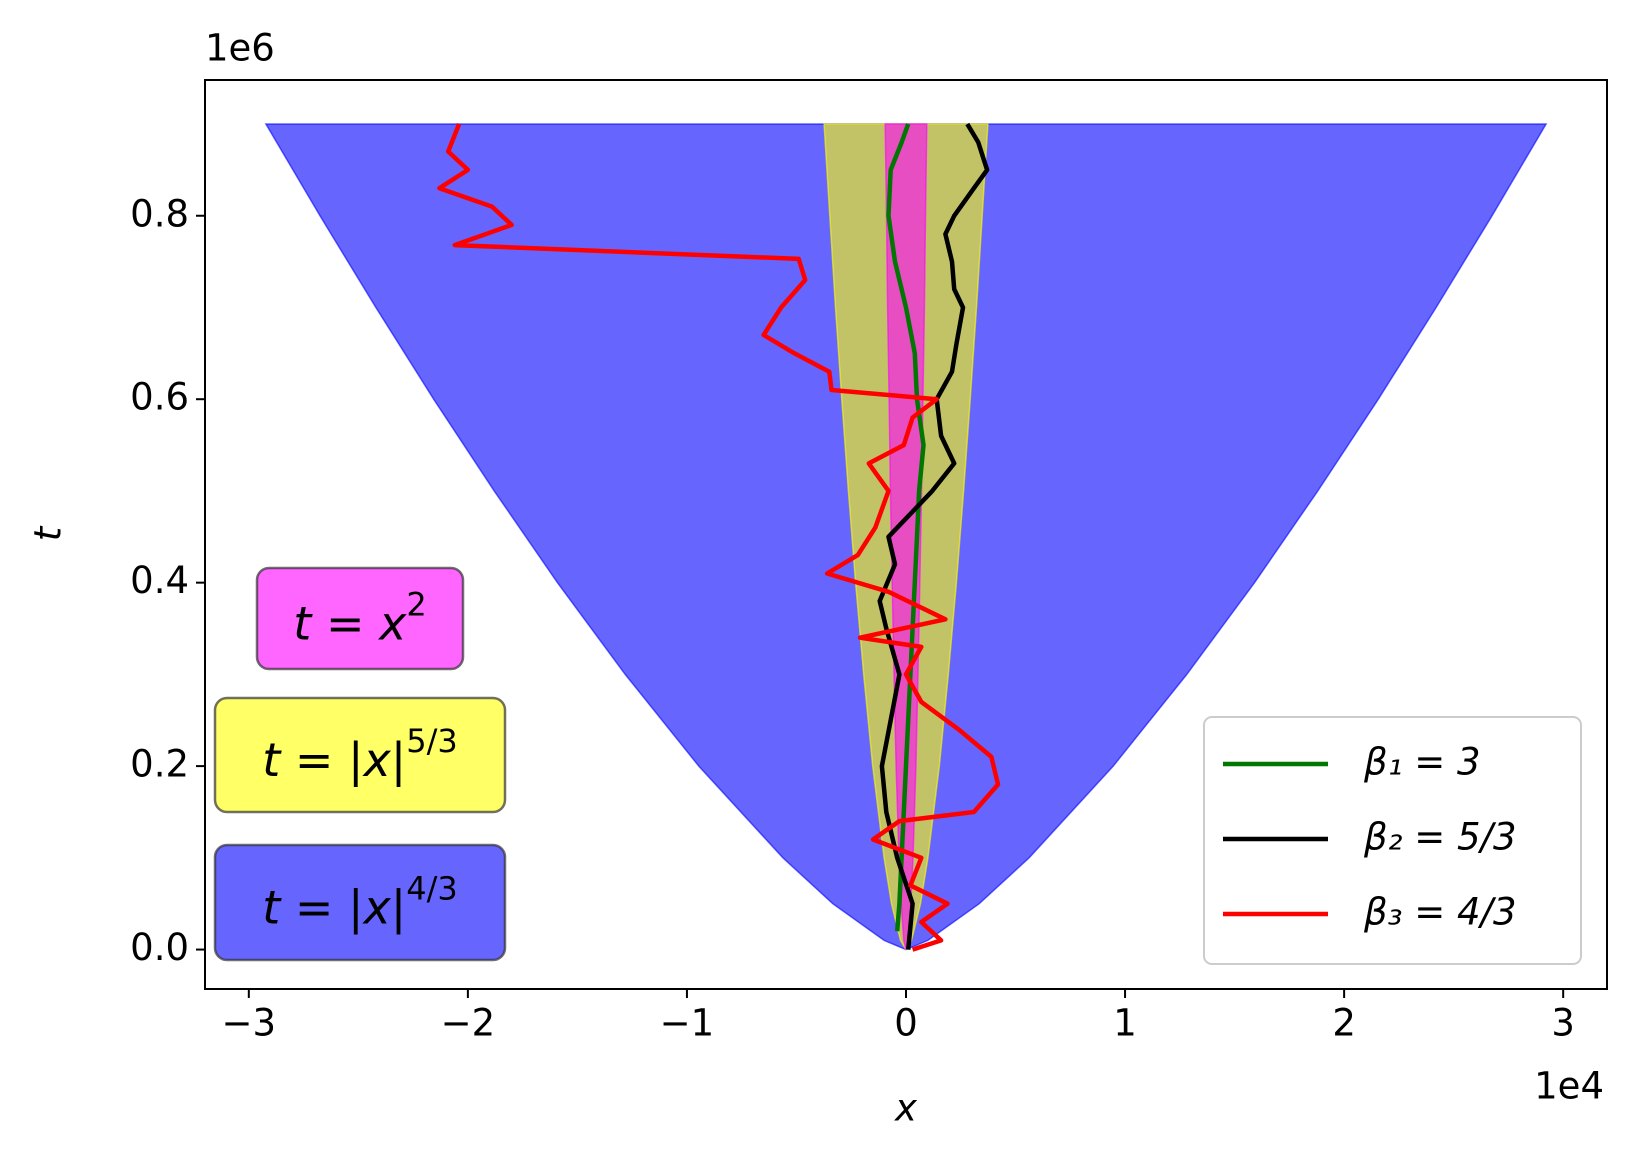 The width and height of the screenshot is (1631, 1158). I want to click on annotation-exponent: 5/3, so click(432, 741).